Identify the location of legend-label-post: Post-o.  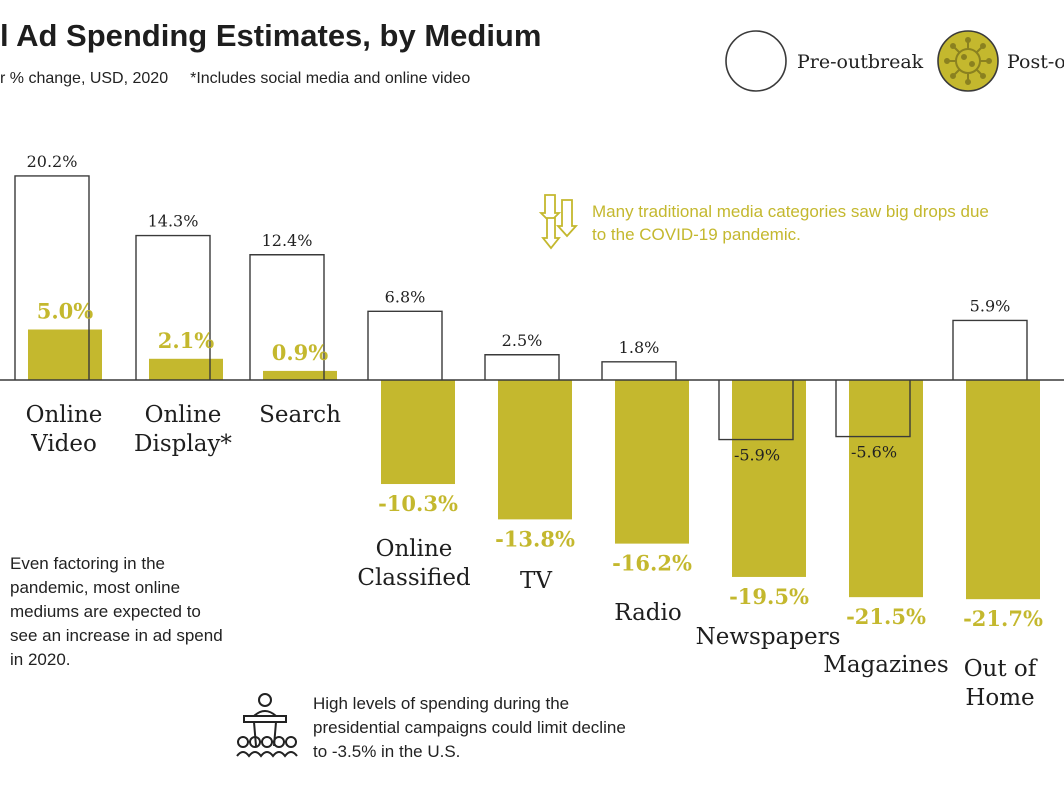
(1035, 62).